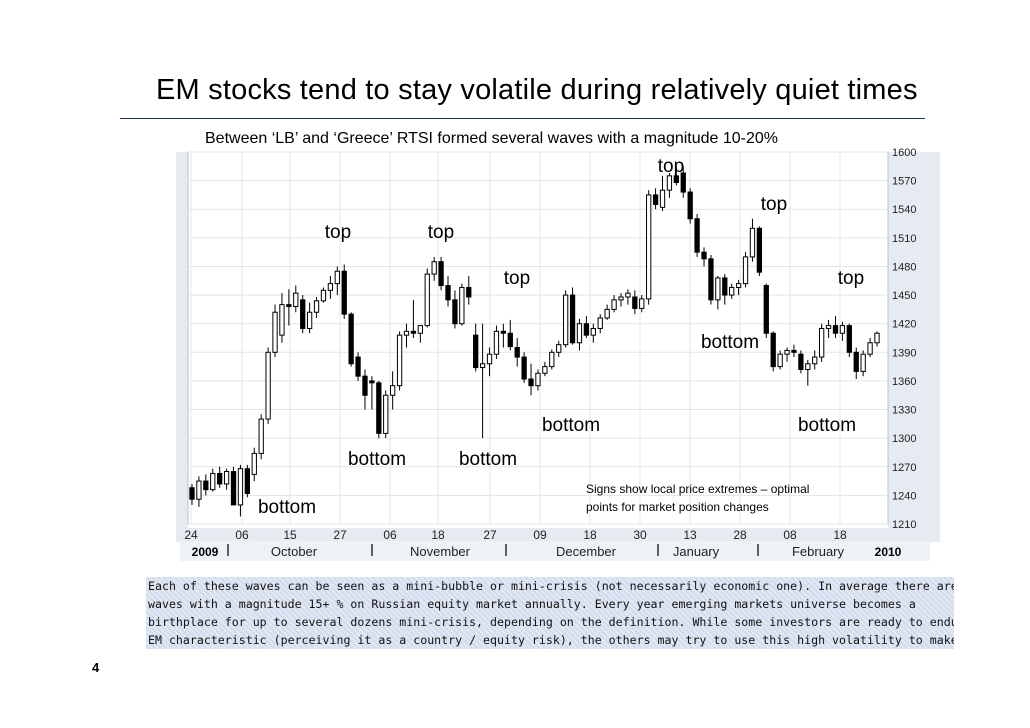 The height and width of the screenshot is (728, 1030). Describe the element at coordinates (96, 667) in the screenshot. I see `page-number: 4` at that location.